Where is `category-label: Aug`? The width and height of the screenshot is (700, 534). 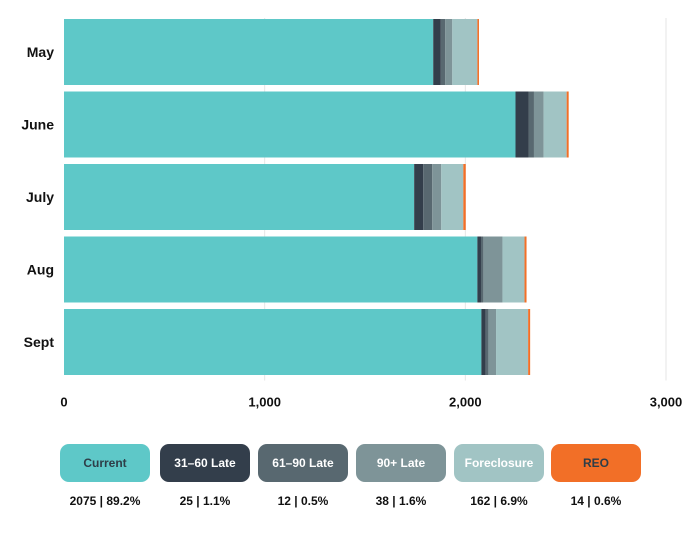 category-label: Aug is located at coordinates (40, 270).